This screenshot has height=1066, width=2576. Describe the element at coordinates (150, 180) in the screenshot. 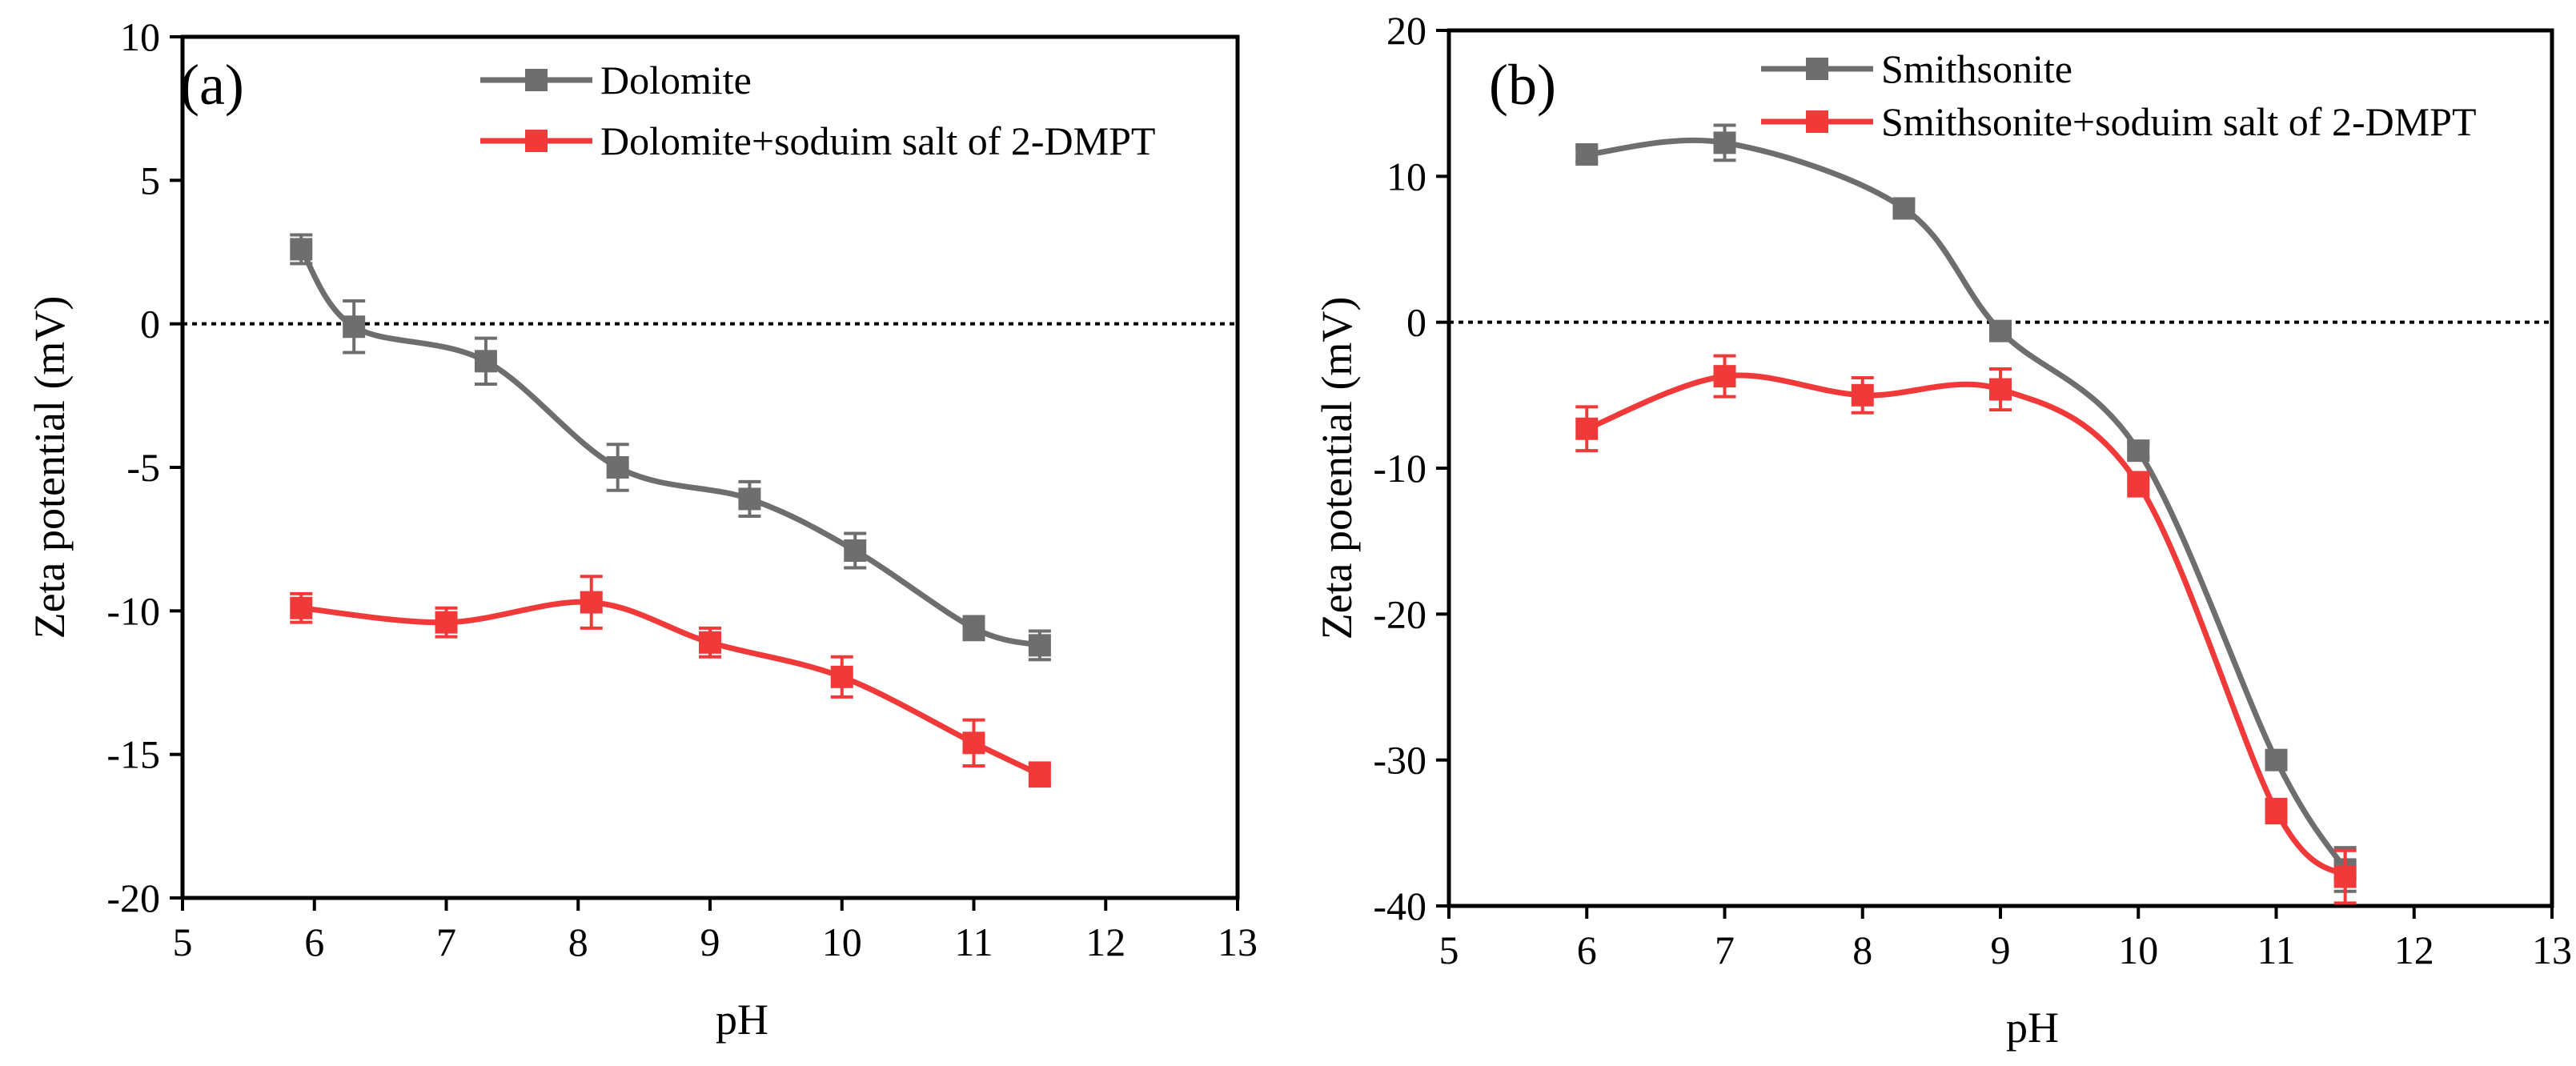

I see `y-tick-label: 5` at that location.